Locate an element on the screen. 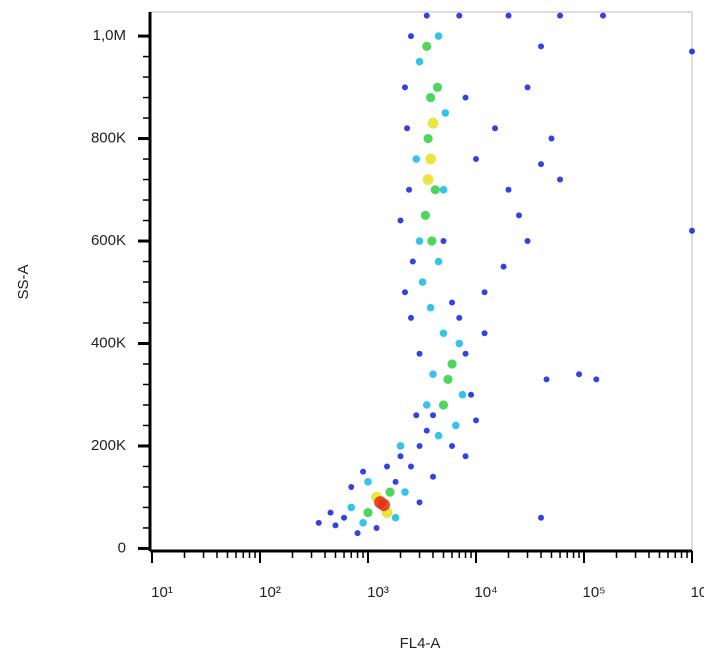 The width and height of the screenshot is (704, 666). x-tick-label: 10² is located at coordinates (270, 592).